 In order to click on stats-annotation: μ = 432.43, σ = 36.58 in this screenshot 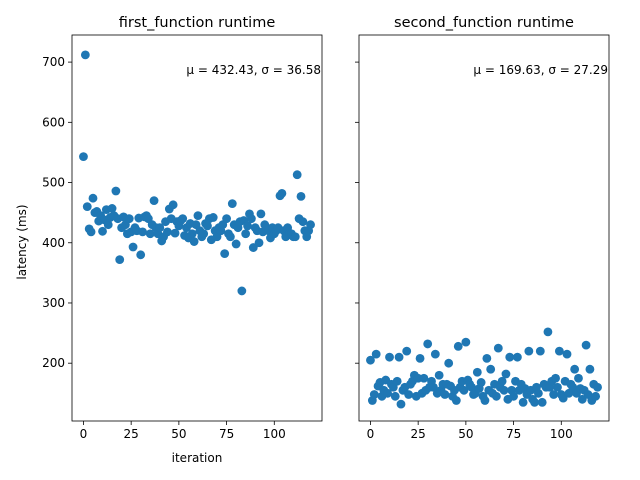, I will do `click(253, 70)`.